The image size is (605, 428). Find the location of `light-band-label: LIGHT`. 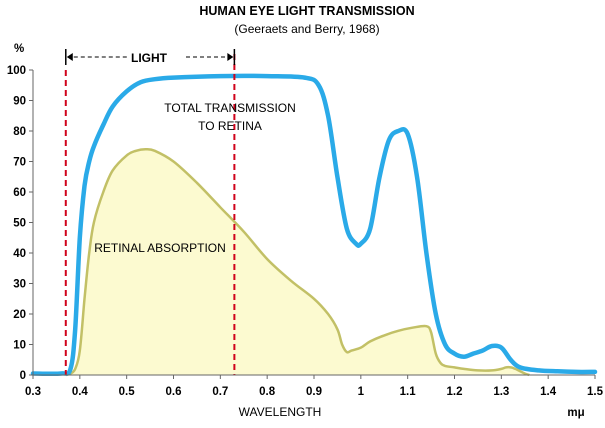

light-band-label: LIGHT is located at coordinates (149, 58).